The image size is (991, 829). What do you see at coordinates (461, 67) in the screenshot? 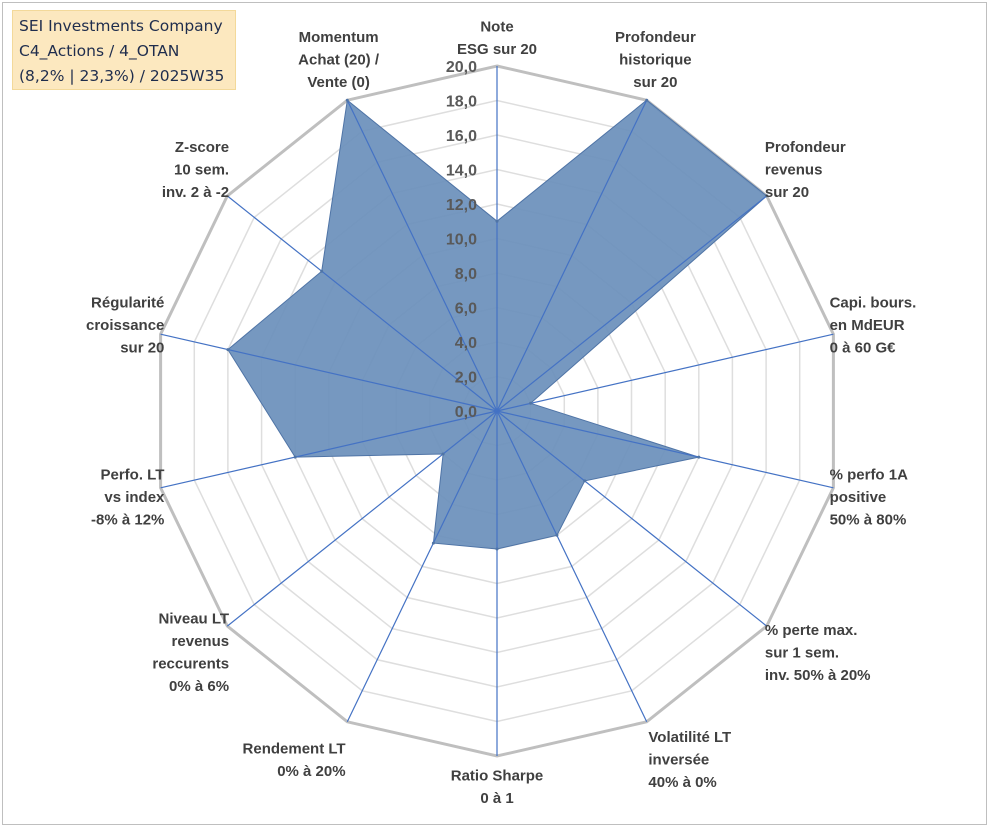
I see `tick-label: 20,0` at bounding box center [461, 67].